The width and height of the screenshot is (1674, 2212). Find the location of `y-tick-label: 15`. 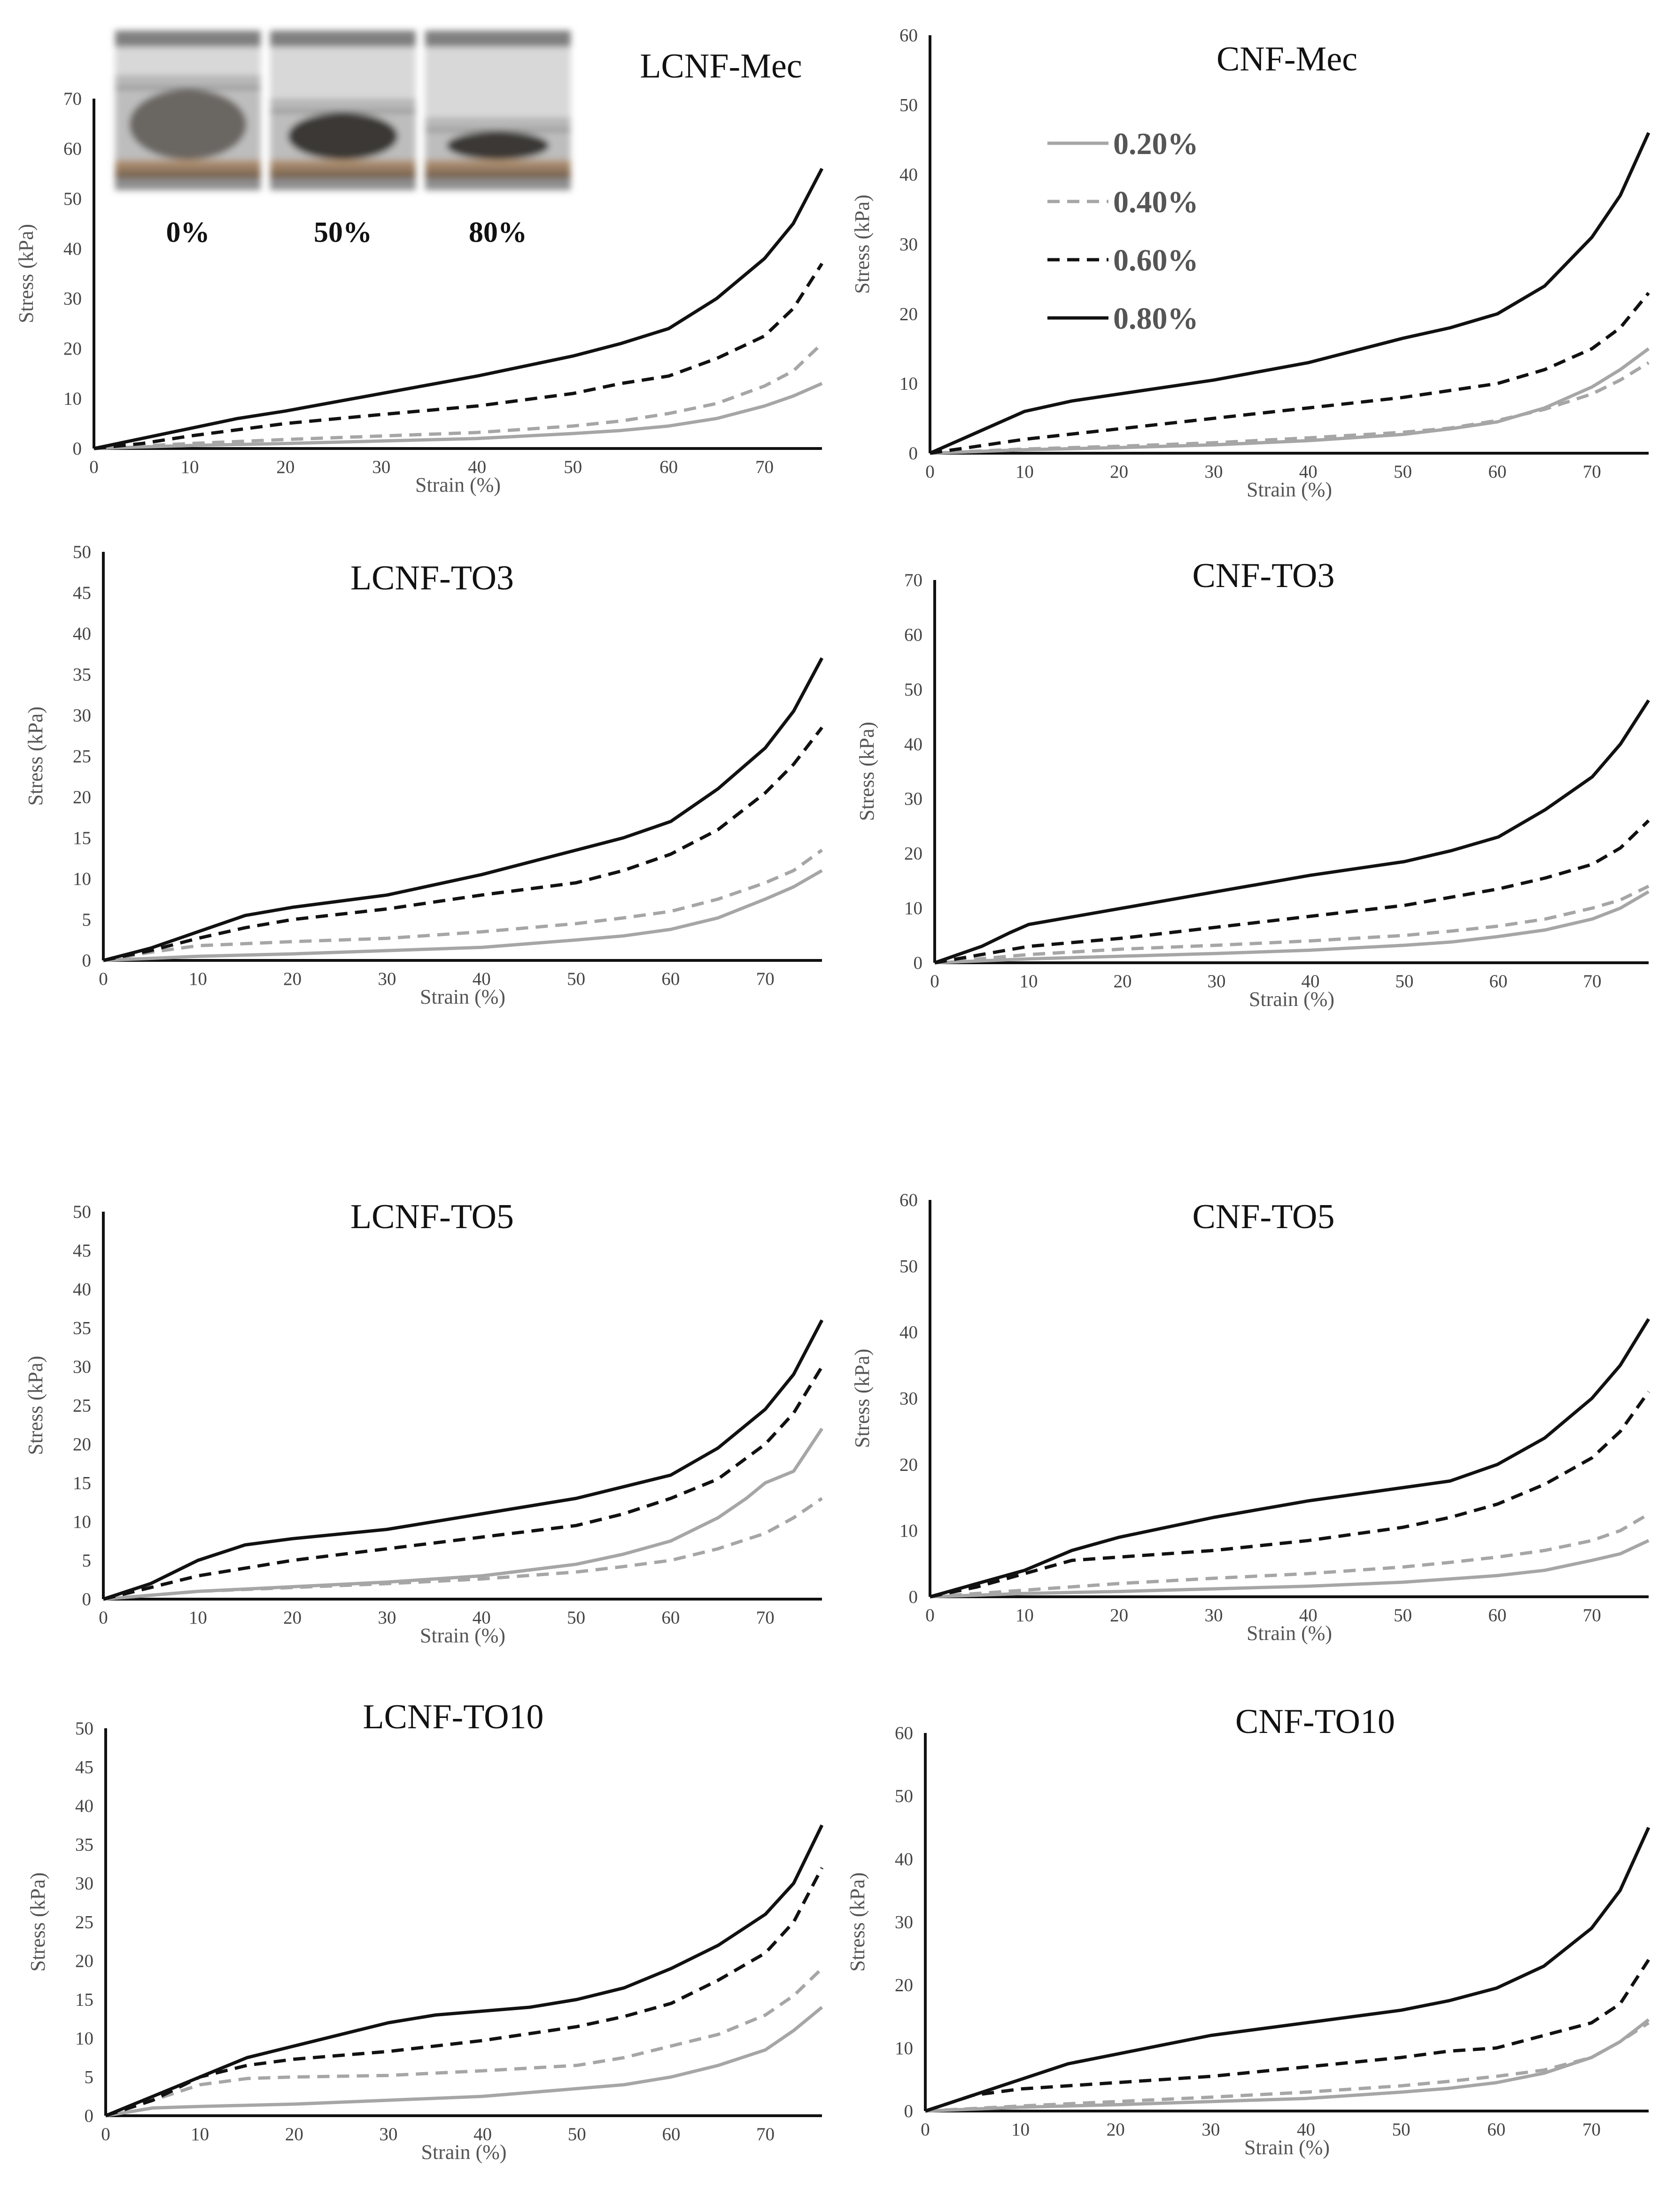

y-tick-label: 15 is located at coordinates (82, 838).